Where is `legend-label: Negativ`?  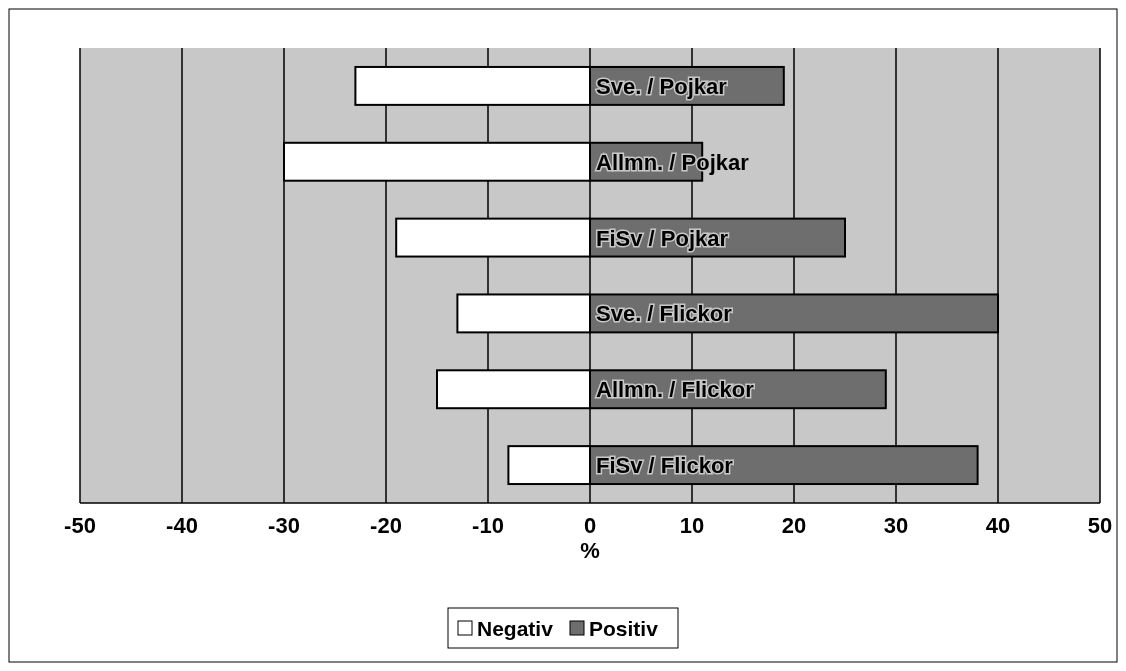 legend-label: Negativ is located at coordinates (515, 628).